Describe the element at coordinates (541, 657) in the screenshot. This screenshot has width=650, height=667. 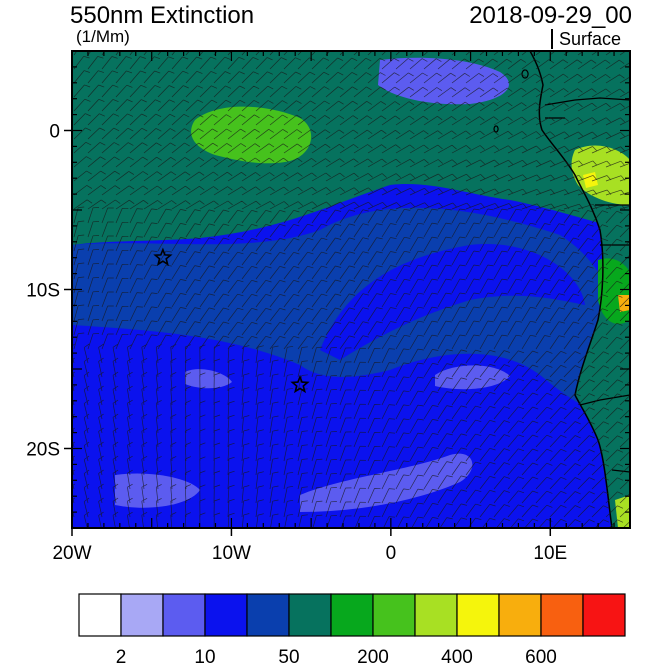
I see `colorbar-tick-label: 600` at that location.